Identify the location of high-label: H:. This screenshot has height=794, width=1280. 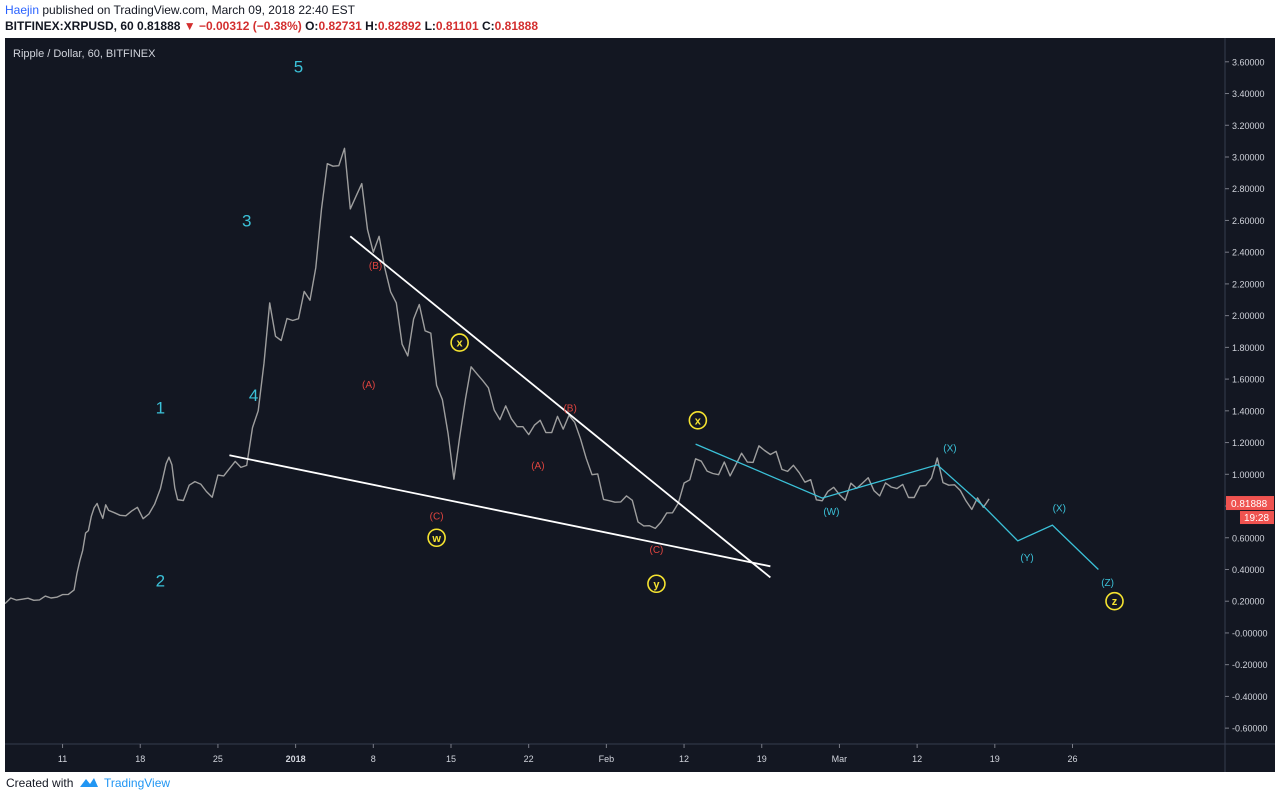
(371, 26).